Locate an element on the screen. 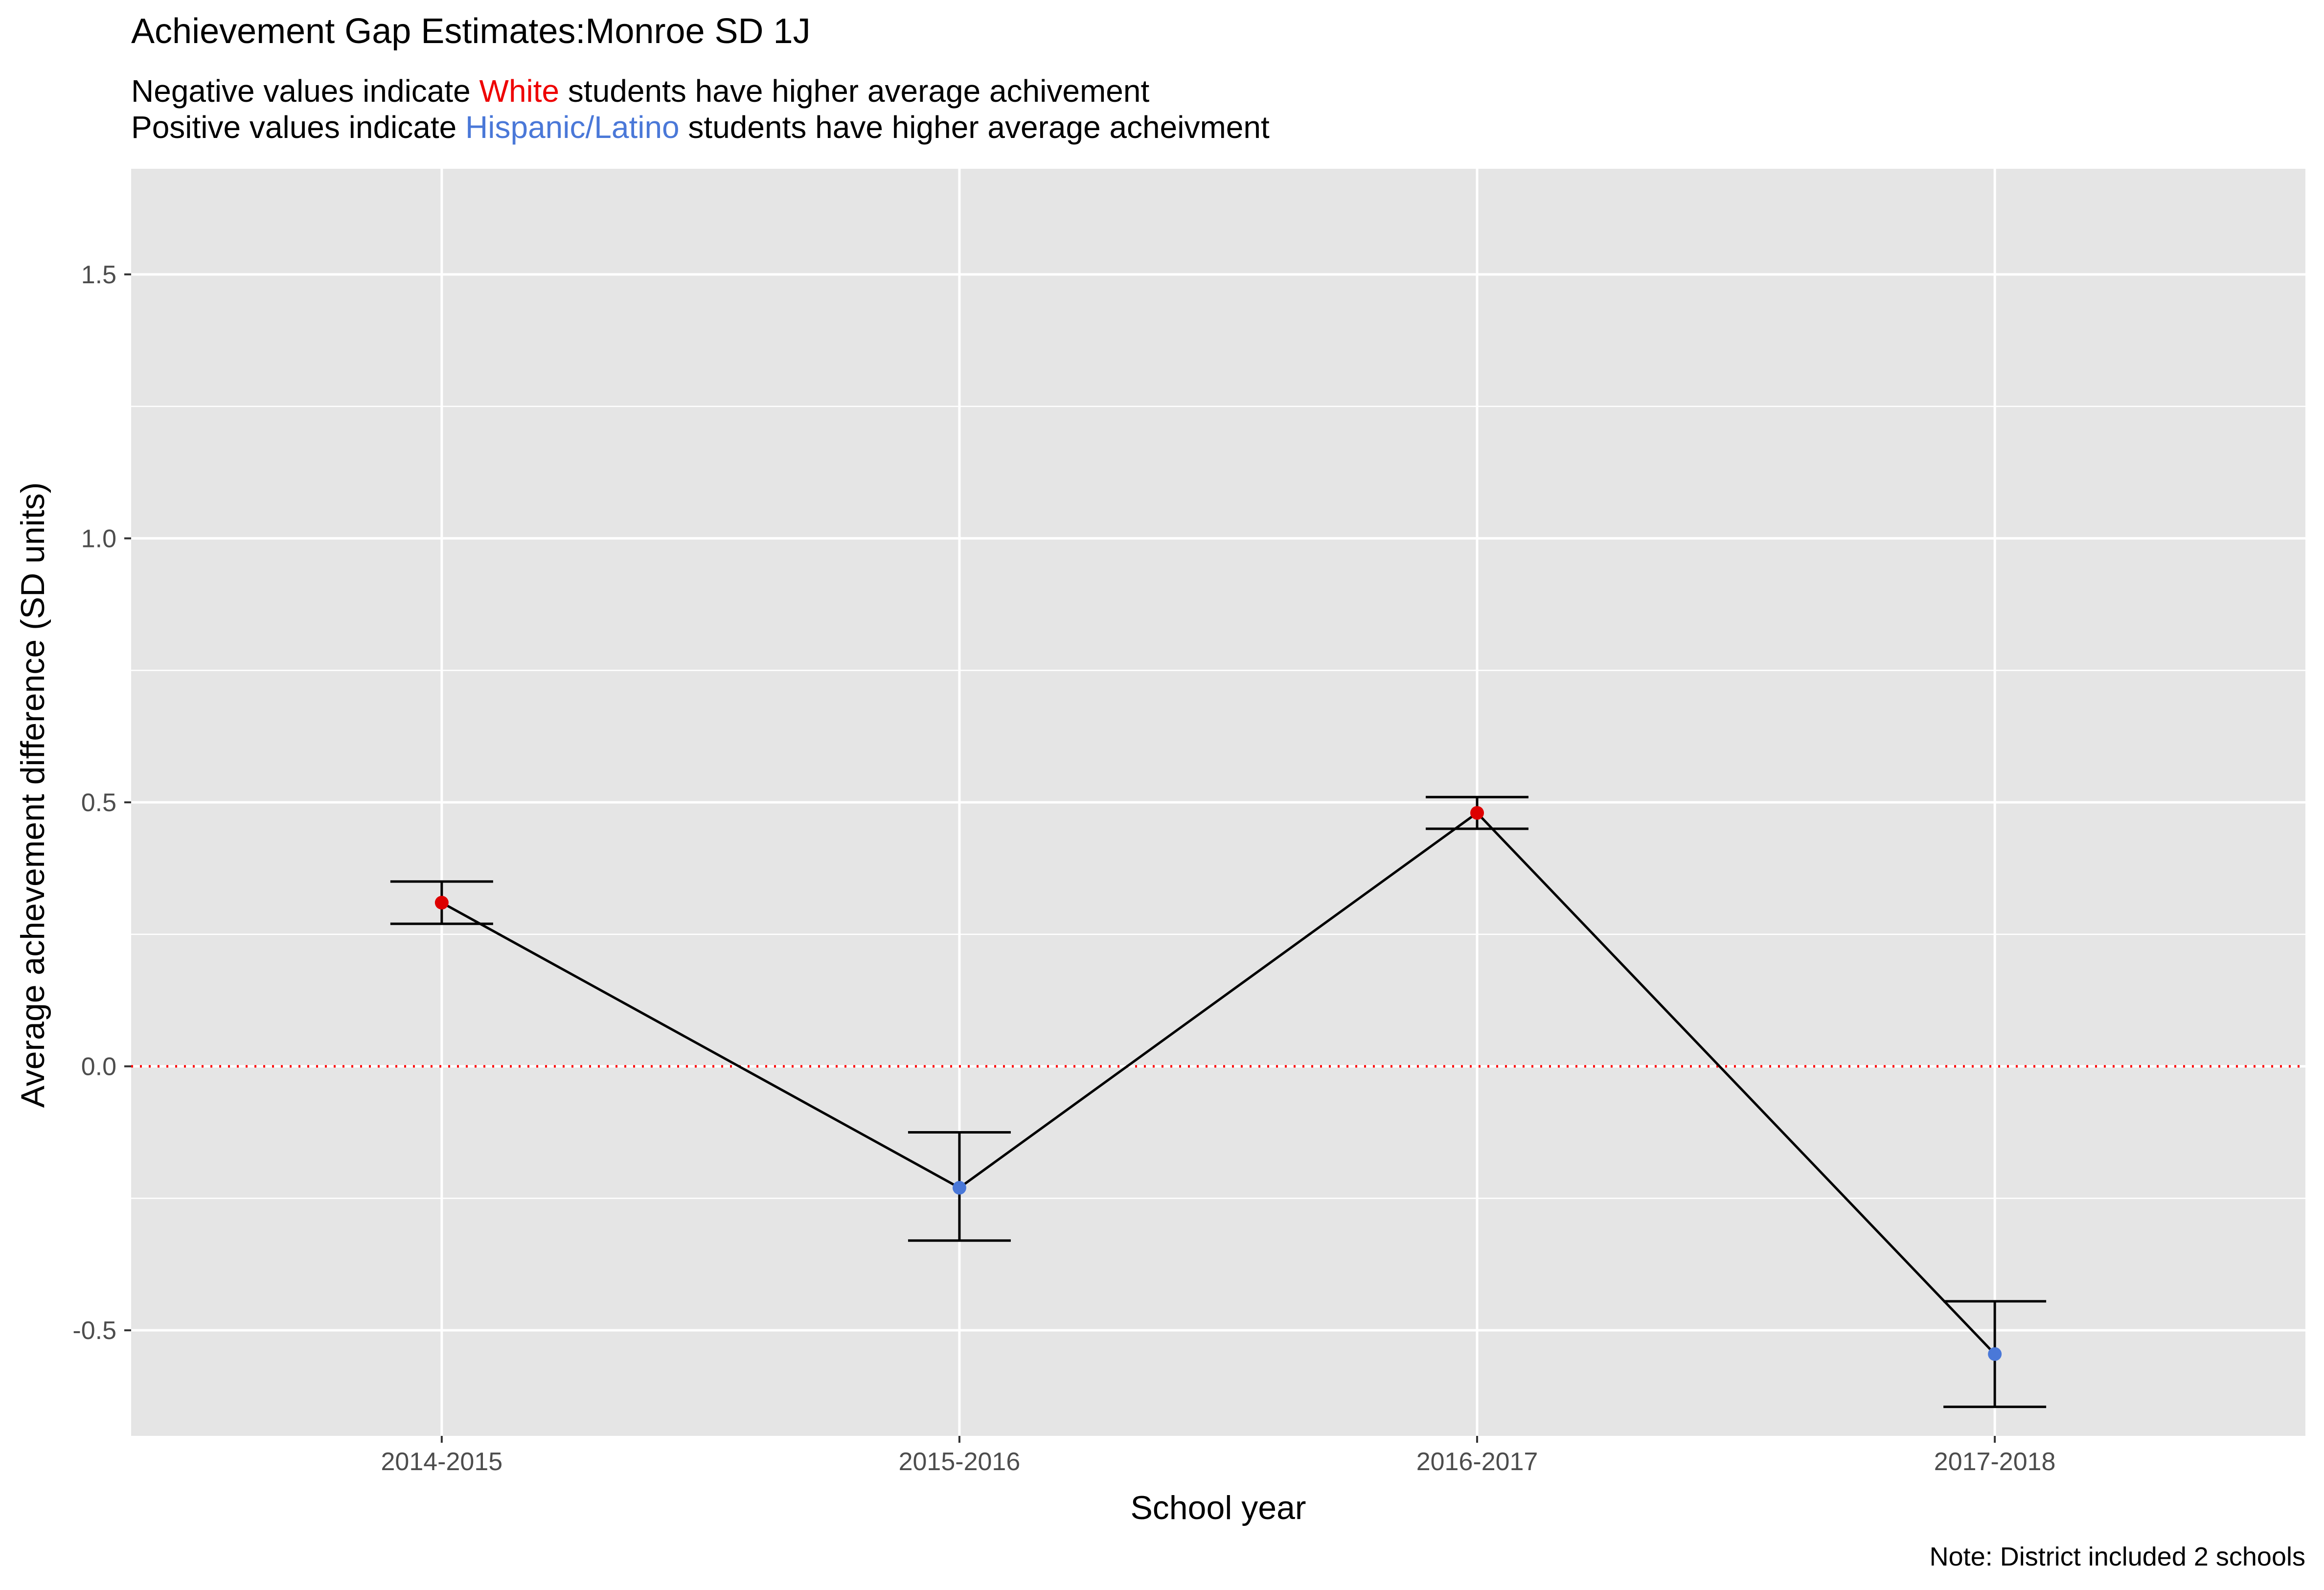 The image size is (2324, 1590). y-axis-ticks: -0.5 0.0 0.5 1.0 1.5 is located at coordinates (101, 803).